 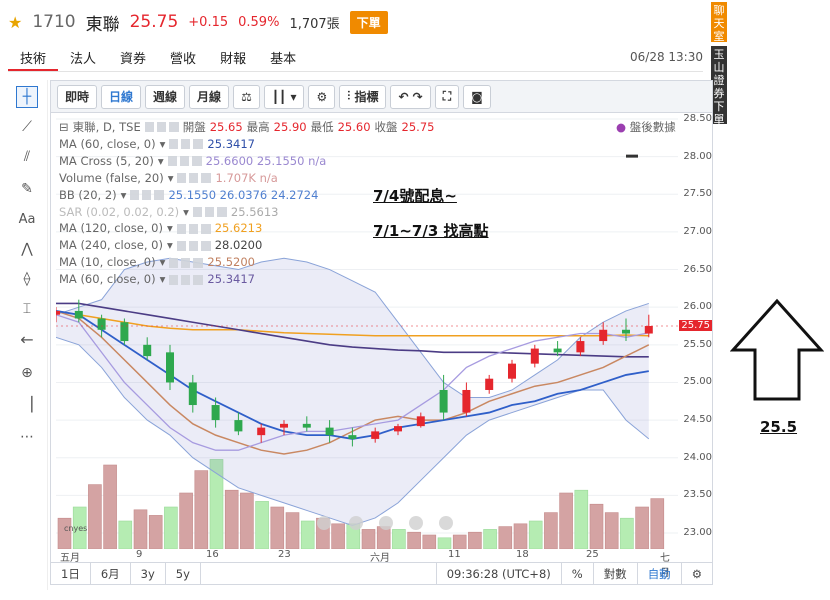 What do you see at coordinates (133, 59) in the screenshot?
I see `tab-margin: 資券` at bounding box center [133, 59].